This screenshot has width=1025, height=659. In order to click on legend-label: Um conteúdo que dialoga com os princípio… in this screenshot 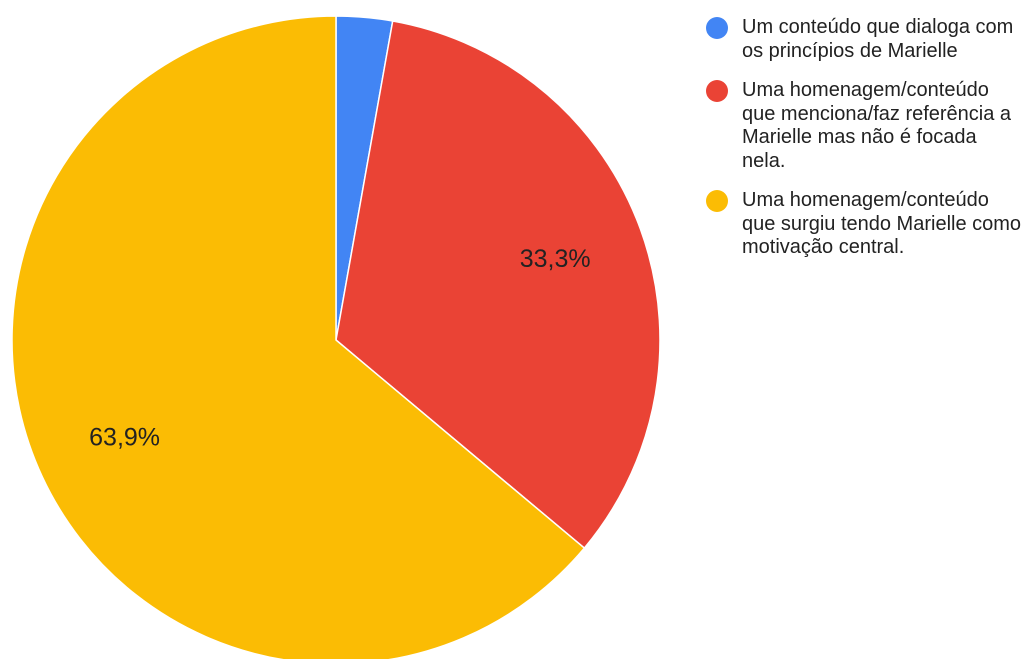, I will do `click(878, 39)`.